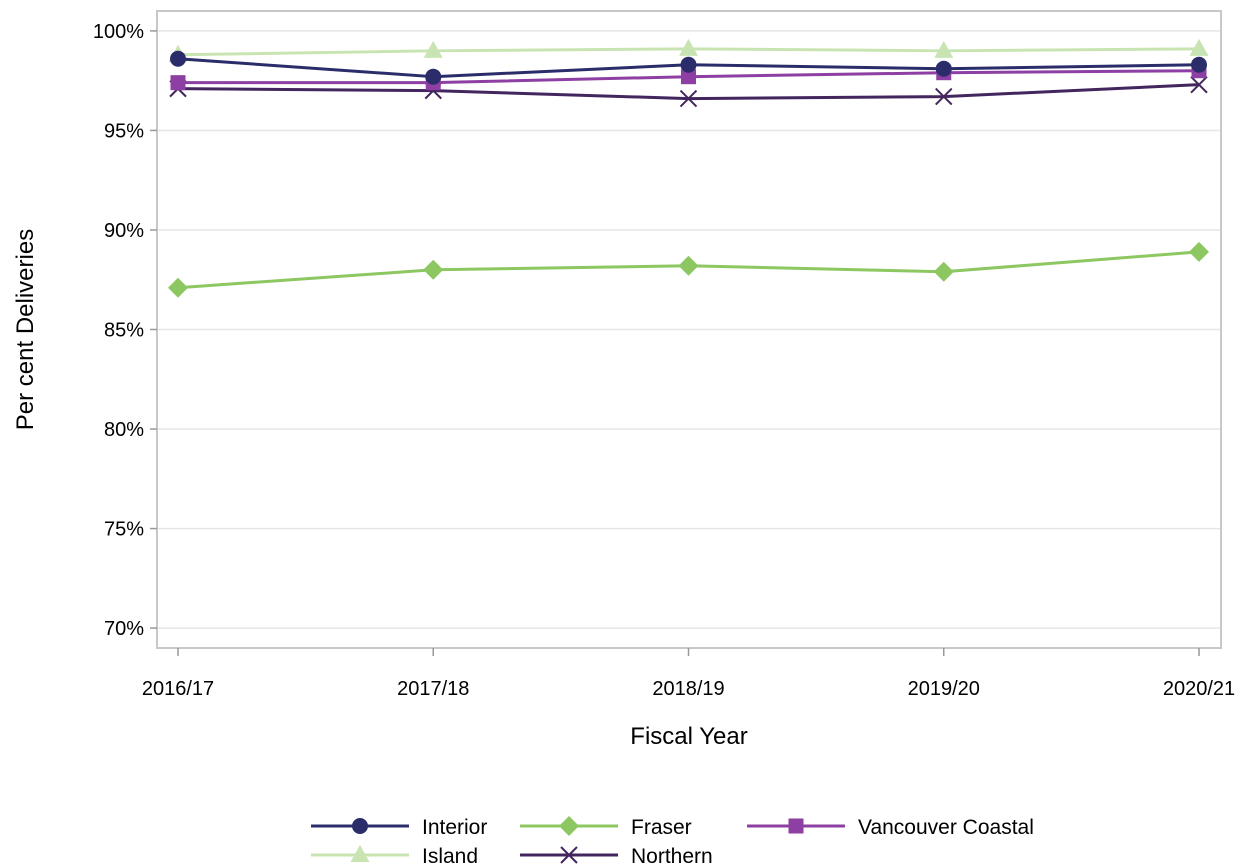 This screenshot has height=867, width=1251. What do you see at coordinates (944, 689) in the screenshot?
I see `x-tick-label: 2019/20` at bounding box center [944, 689].